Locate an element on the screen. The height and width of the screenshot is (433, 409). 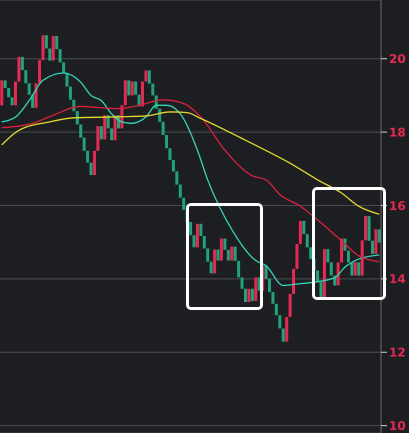
y-tick-label: 16 is located at coordinates (397, 205).